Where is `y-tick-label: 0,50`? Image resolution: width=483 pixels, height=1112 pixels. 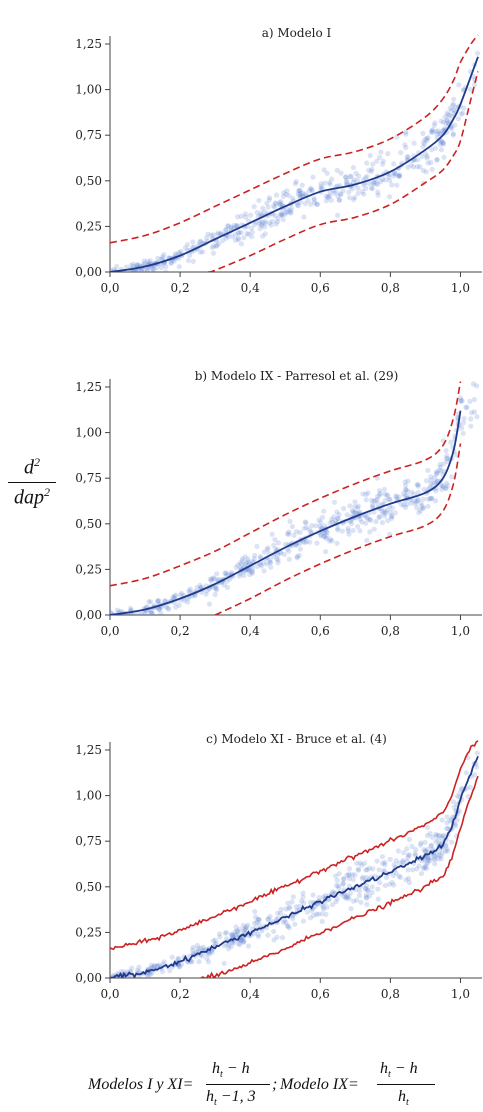
y-tick-label: 0,50 is located at coordinates (88, 181).